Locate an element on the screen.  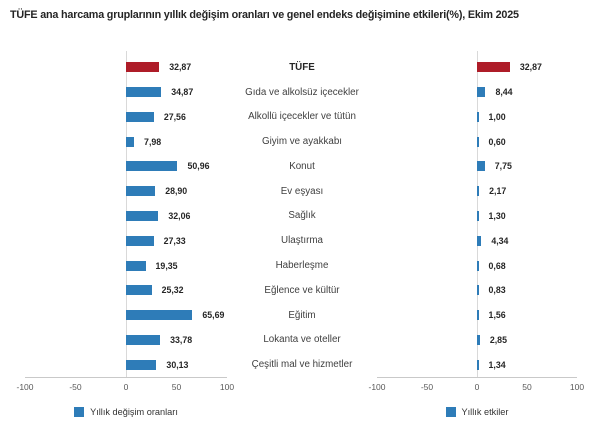
bar-row: 33,78 is located at coordinates (126, 339).